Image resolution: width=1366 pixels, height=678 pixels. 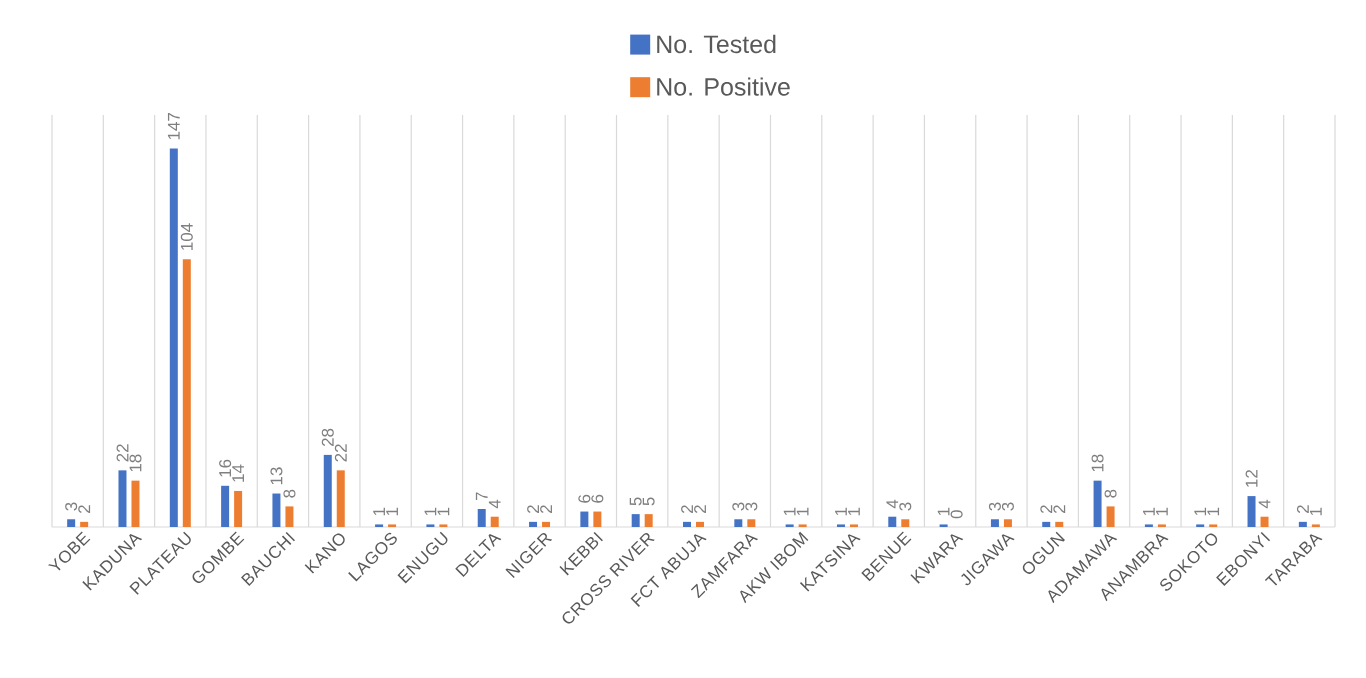 What do you see at coordinates (238, 473) in the screenshot?
I see `data-label: 14` at bounding box center [238, 473].